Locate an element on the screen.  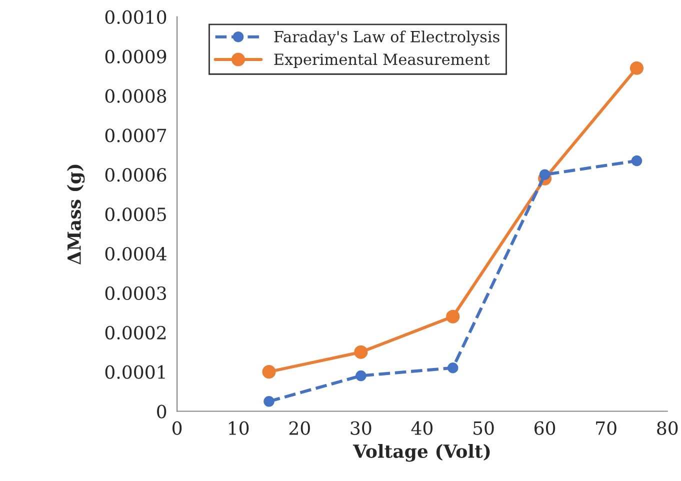
y-tick-label: 0 is located at coordinates (161, 411).